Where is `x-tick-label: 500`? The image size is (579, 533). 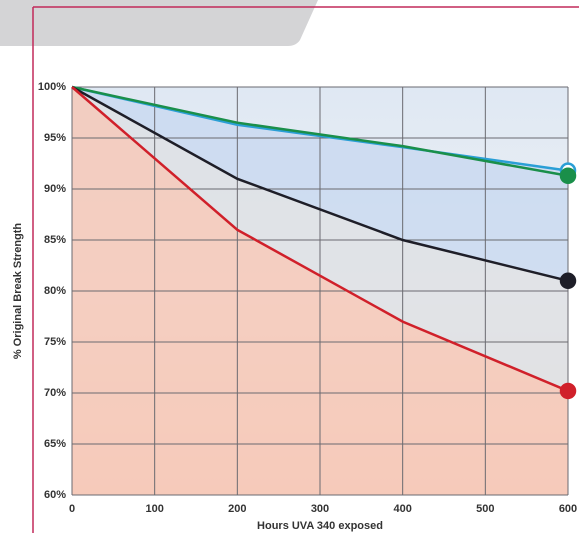 x-tick-label: 500 is located at coordinates (485, 509).